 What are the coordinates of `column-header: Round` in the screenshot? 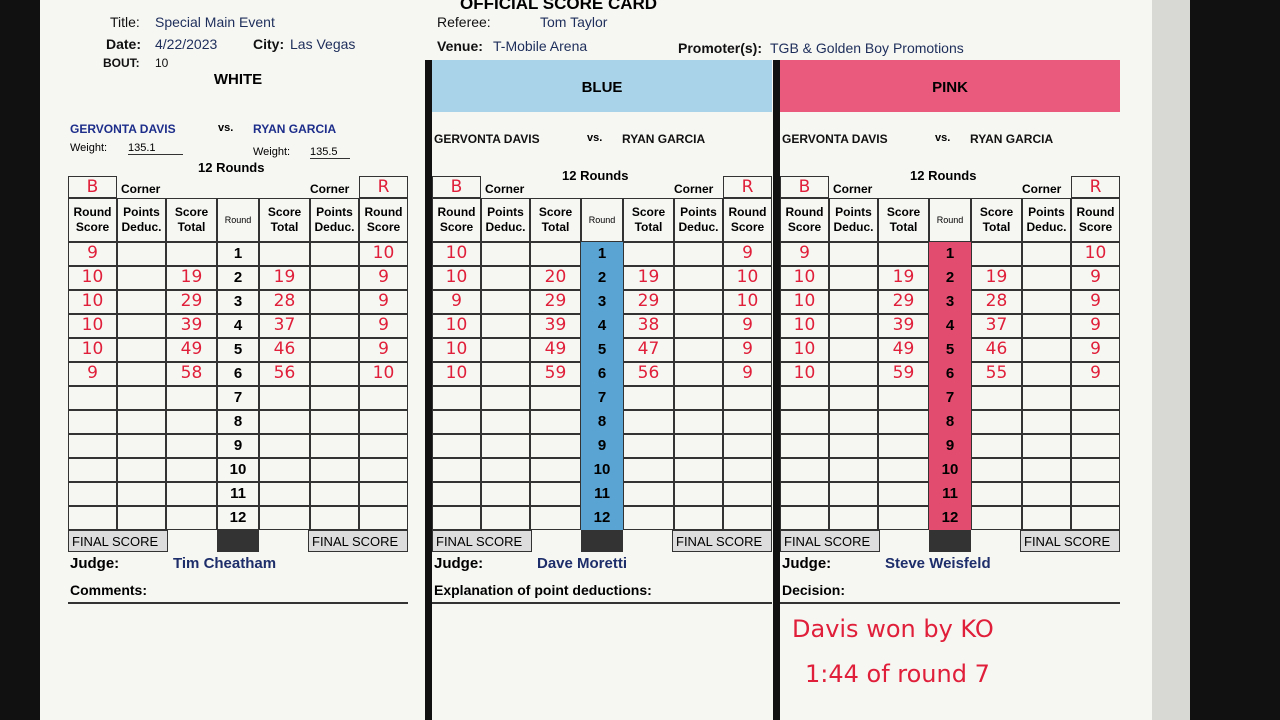 It's located at (950, 220).